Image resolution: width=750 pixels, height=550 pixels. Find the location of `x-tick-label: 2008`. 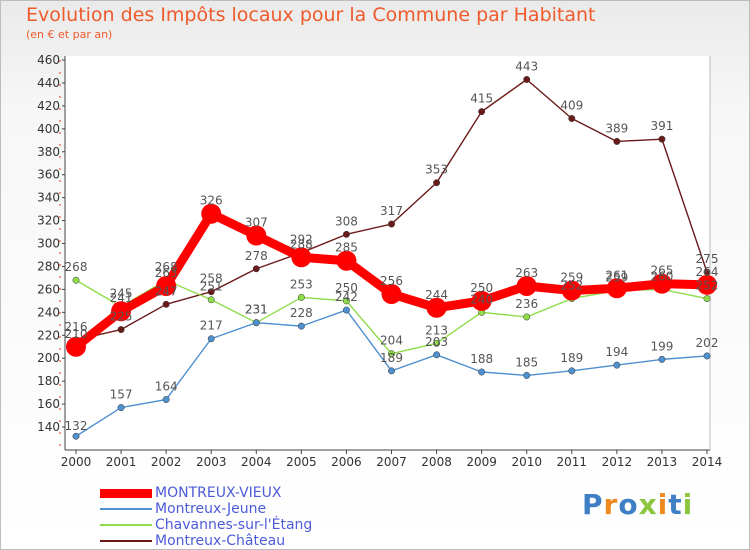

x-tick-label: 2008 is located at coordinates (436, 462).